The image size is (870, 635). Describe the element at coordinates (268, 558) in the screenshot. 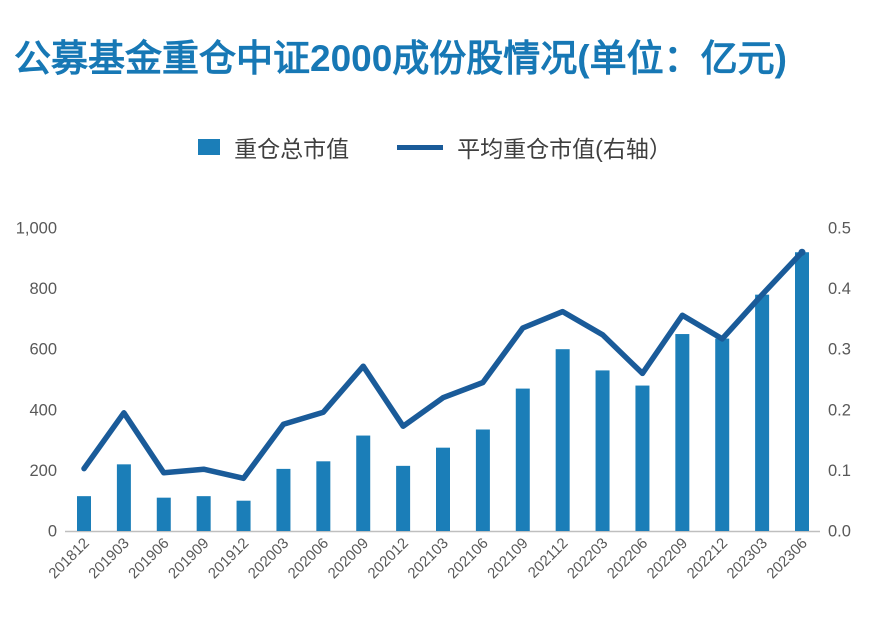

I see `x-axis-tick-label: 202003` at that location.